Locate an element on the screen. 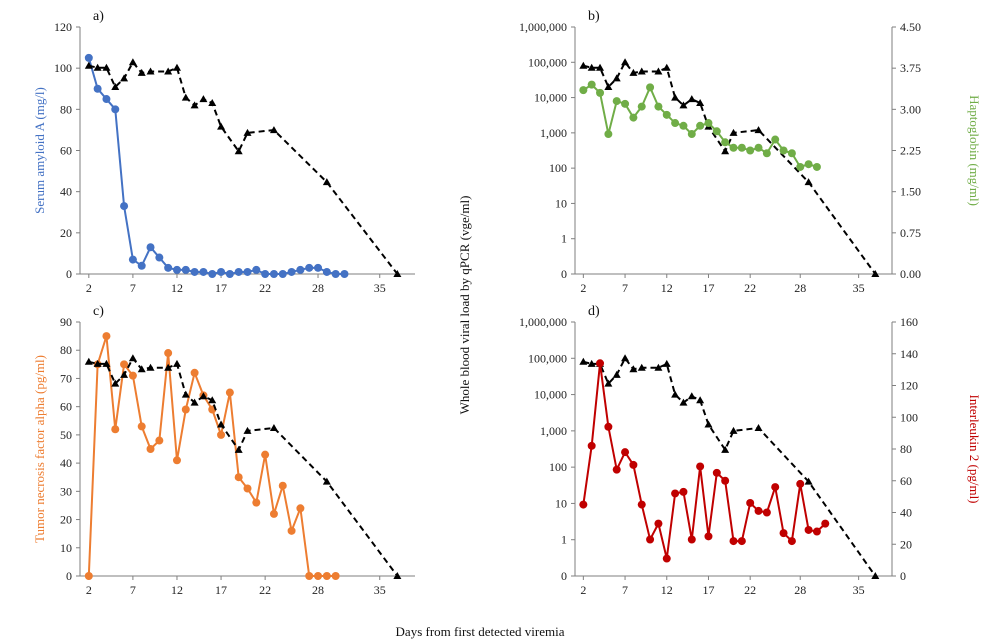 Image resolution: width=987 pixels, height=642 pixels. y-tick-label: 80 is located at coordinates (66, 109).